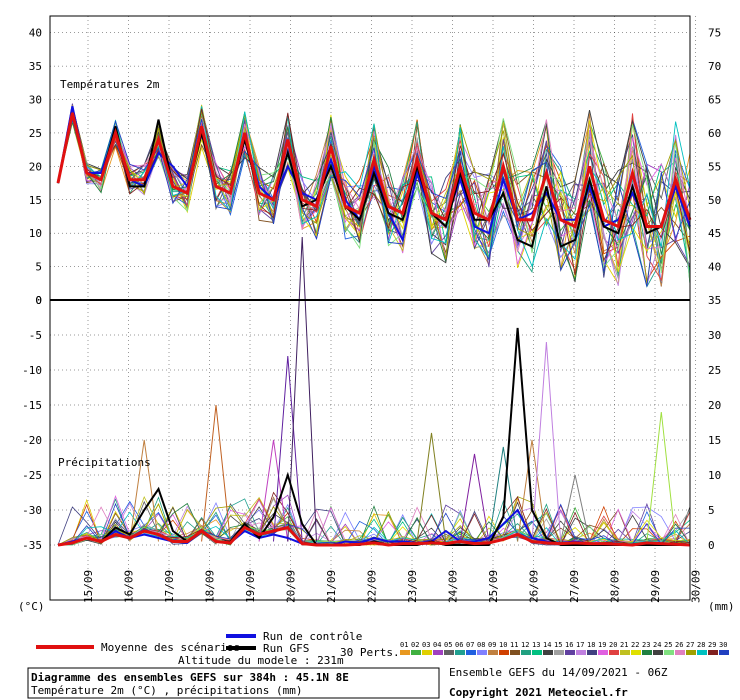 Image resolution: width=740 pixels, height=700 pixels. Describe the element at coordinates (415, 645) in the screenshot. I see `pert-number: 02` at that location.